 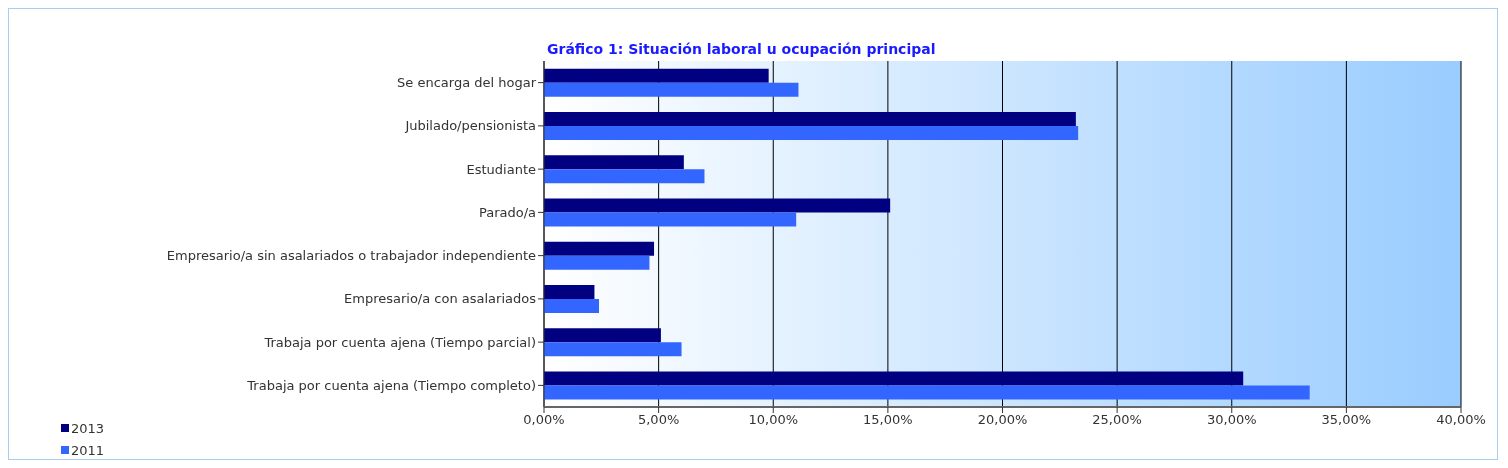 What do you see at coordinates (544, 420) in the screenshot?
I see `x-tick-label: 0,00%` at bounding box center [544, 420].